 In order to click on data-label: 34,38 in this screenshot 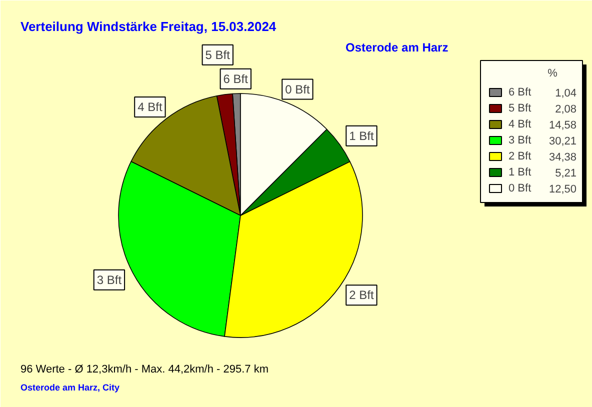, I will do `click(562, 158)`.